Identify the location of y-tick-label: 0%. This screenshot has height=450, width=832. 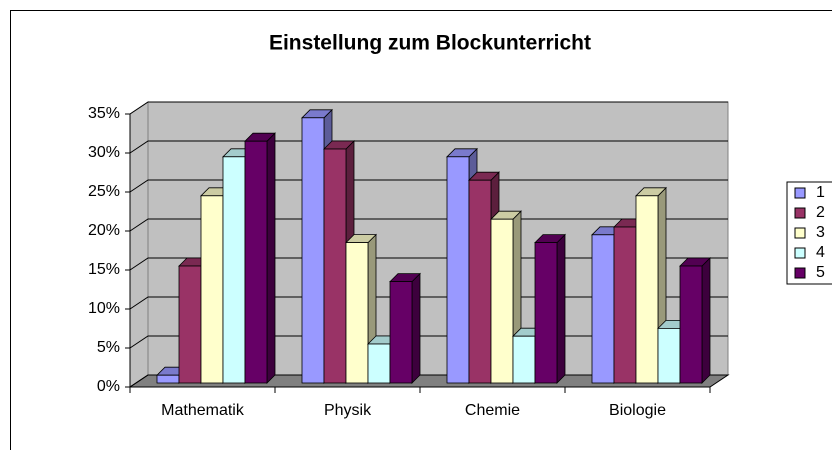
(108, 386).